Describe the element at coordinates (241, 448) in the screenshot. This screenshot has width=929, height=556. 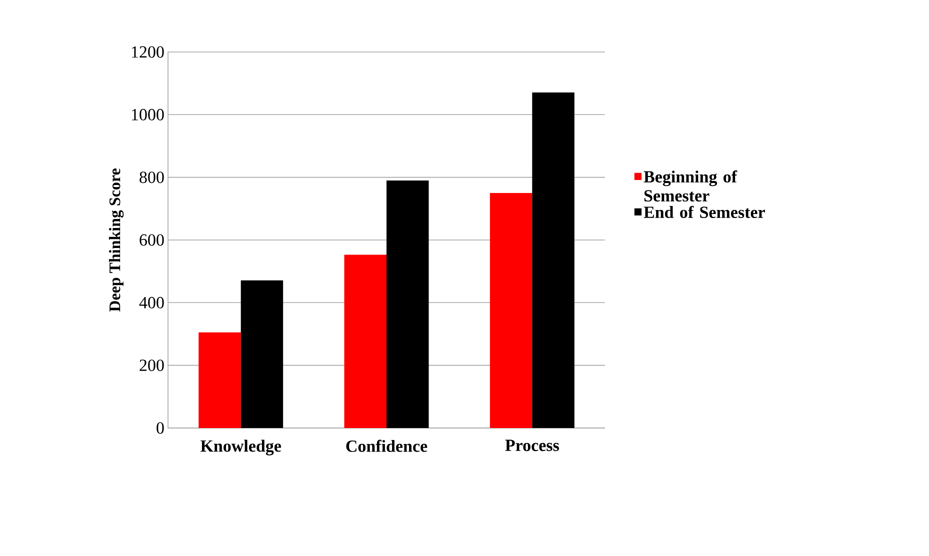
I see `x-tick-label: Knowledge` at that location.